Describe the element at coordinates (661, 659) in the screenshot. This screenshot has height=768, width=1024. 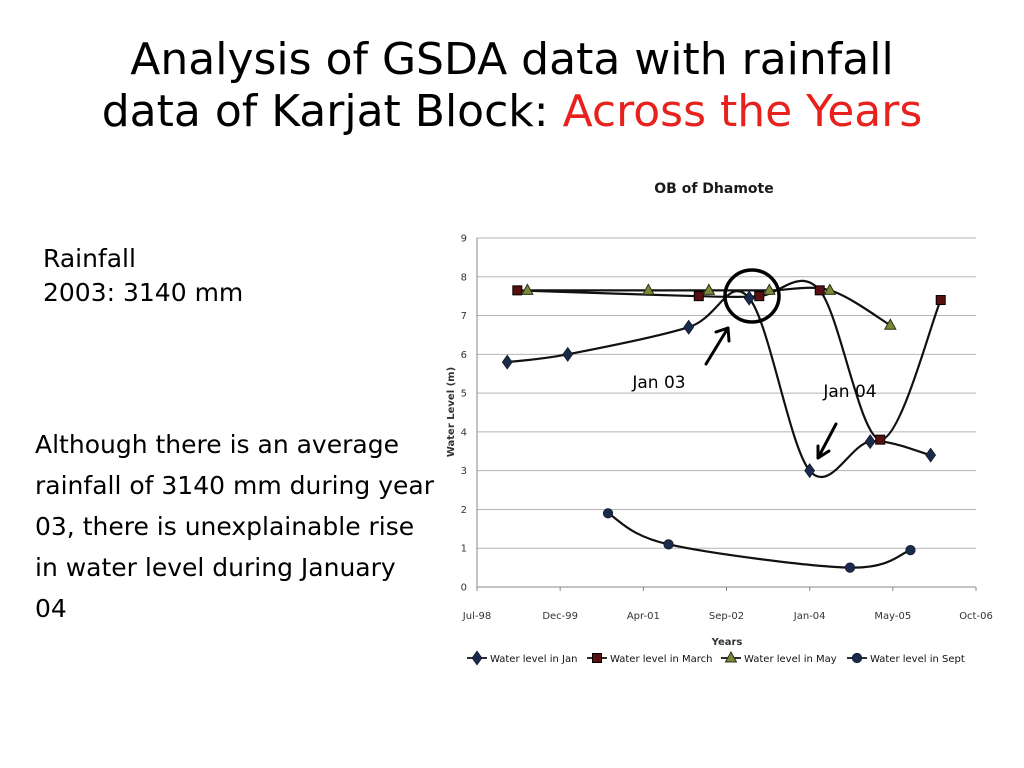
I see `legend-label-1: Water level in March` at that location.